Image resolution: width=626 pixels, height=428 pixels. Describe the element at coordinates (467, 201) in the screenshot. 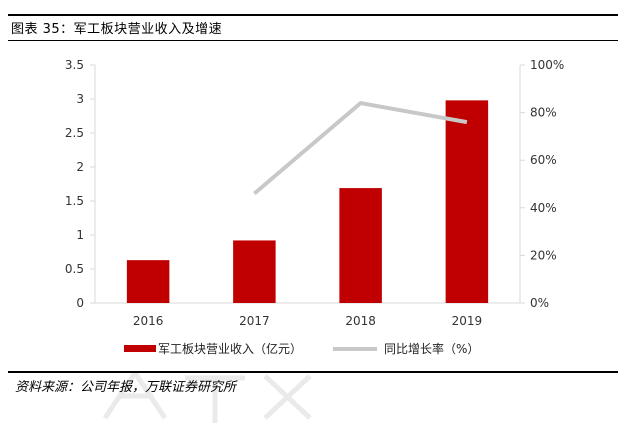

I see `revenue-bar-2019` at that location.